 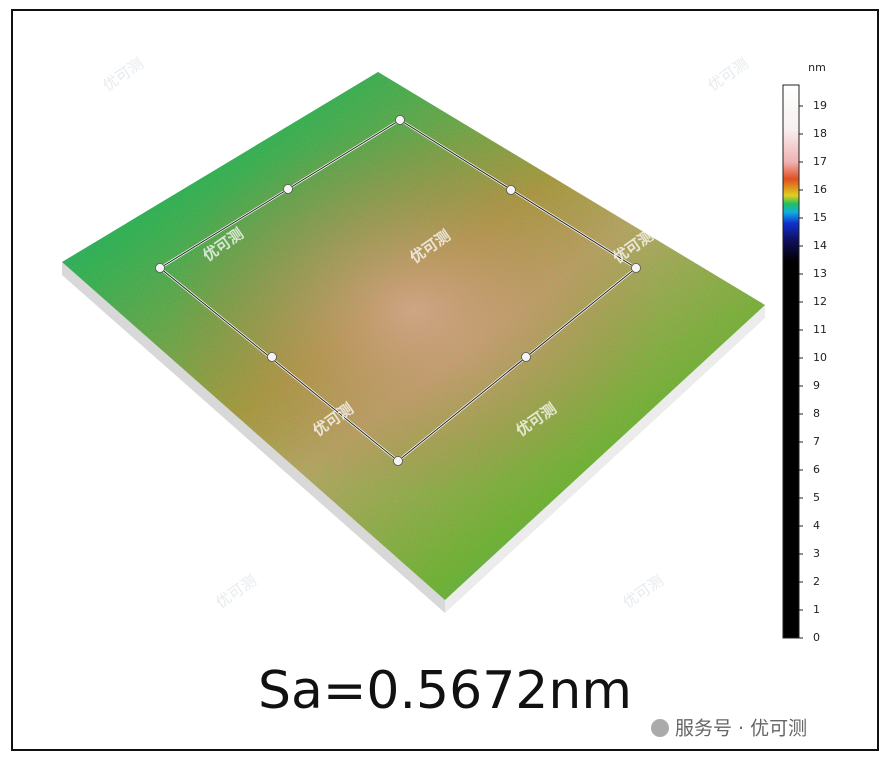 I want to click on side-face, so click(x=605, y=459).